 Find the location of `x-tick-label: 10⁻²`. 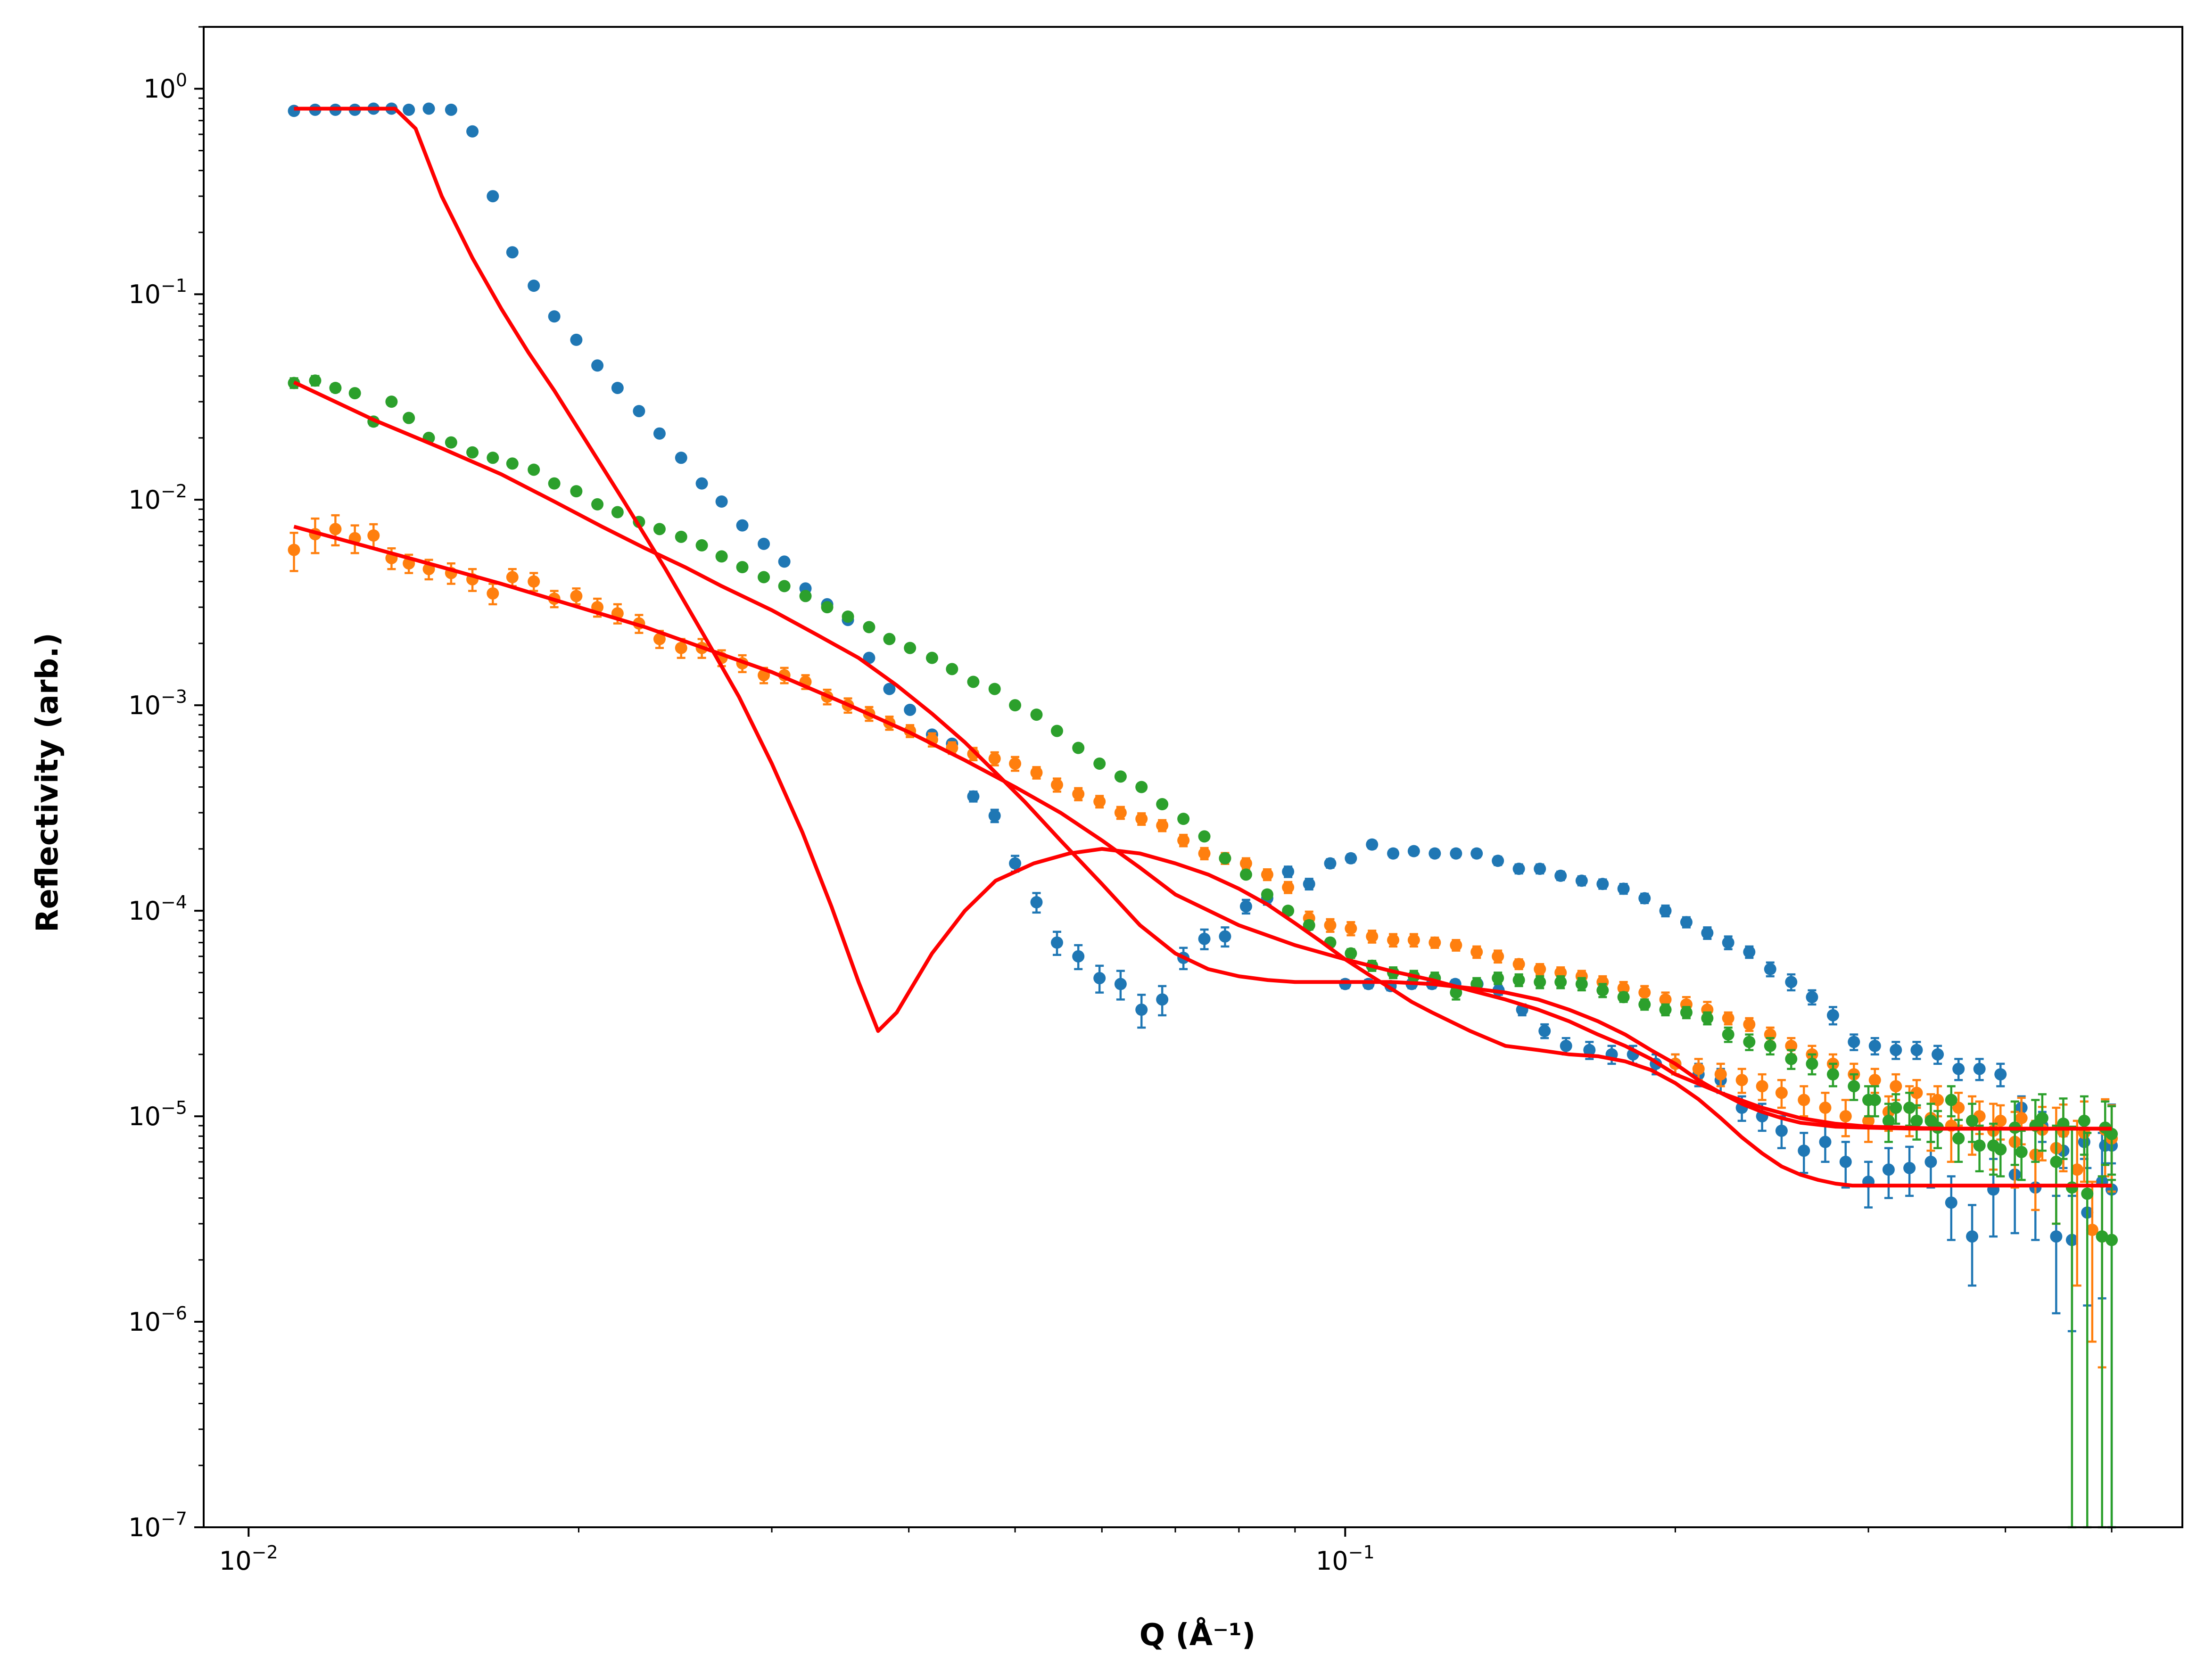

x-tick-label: 10⁻² is located at coordinates (248, 1559).